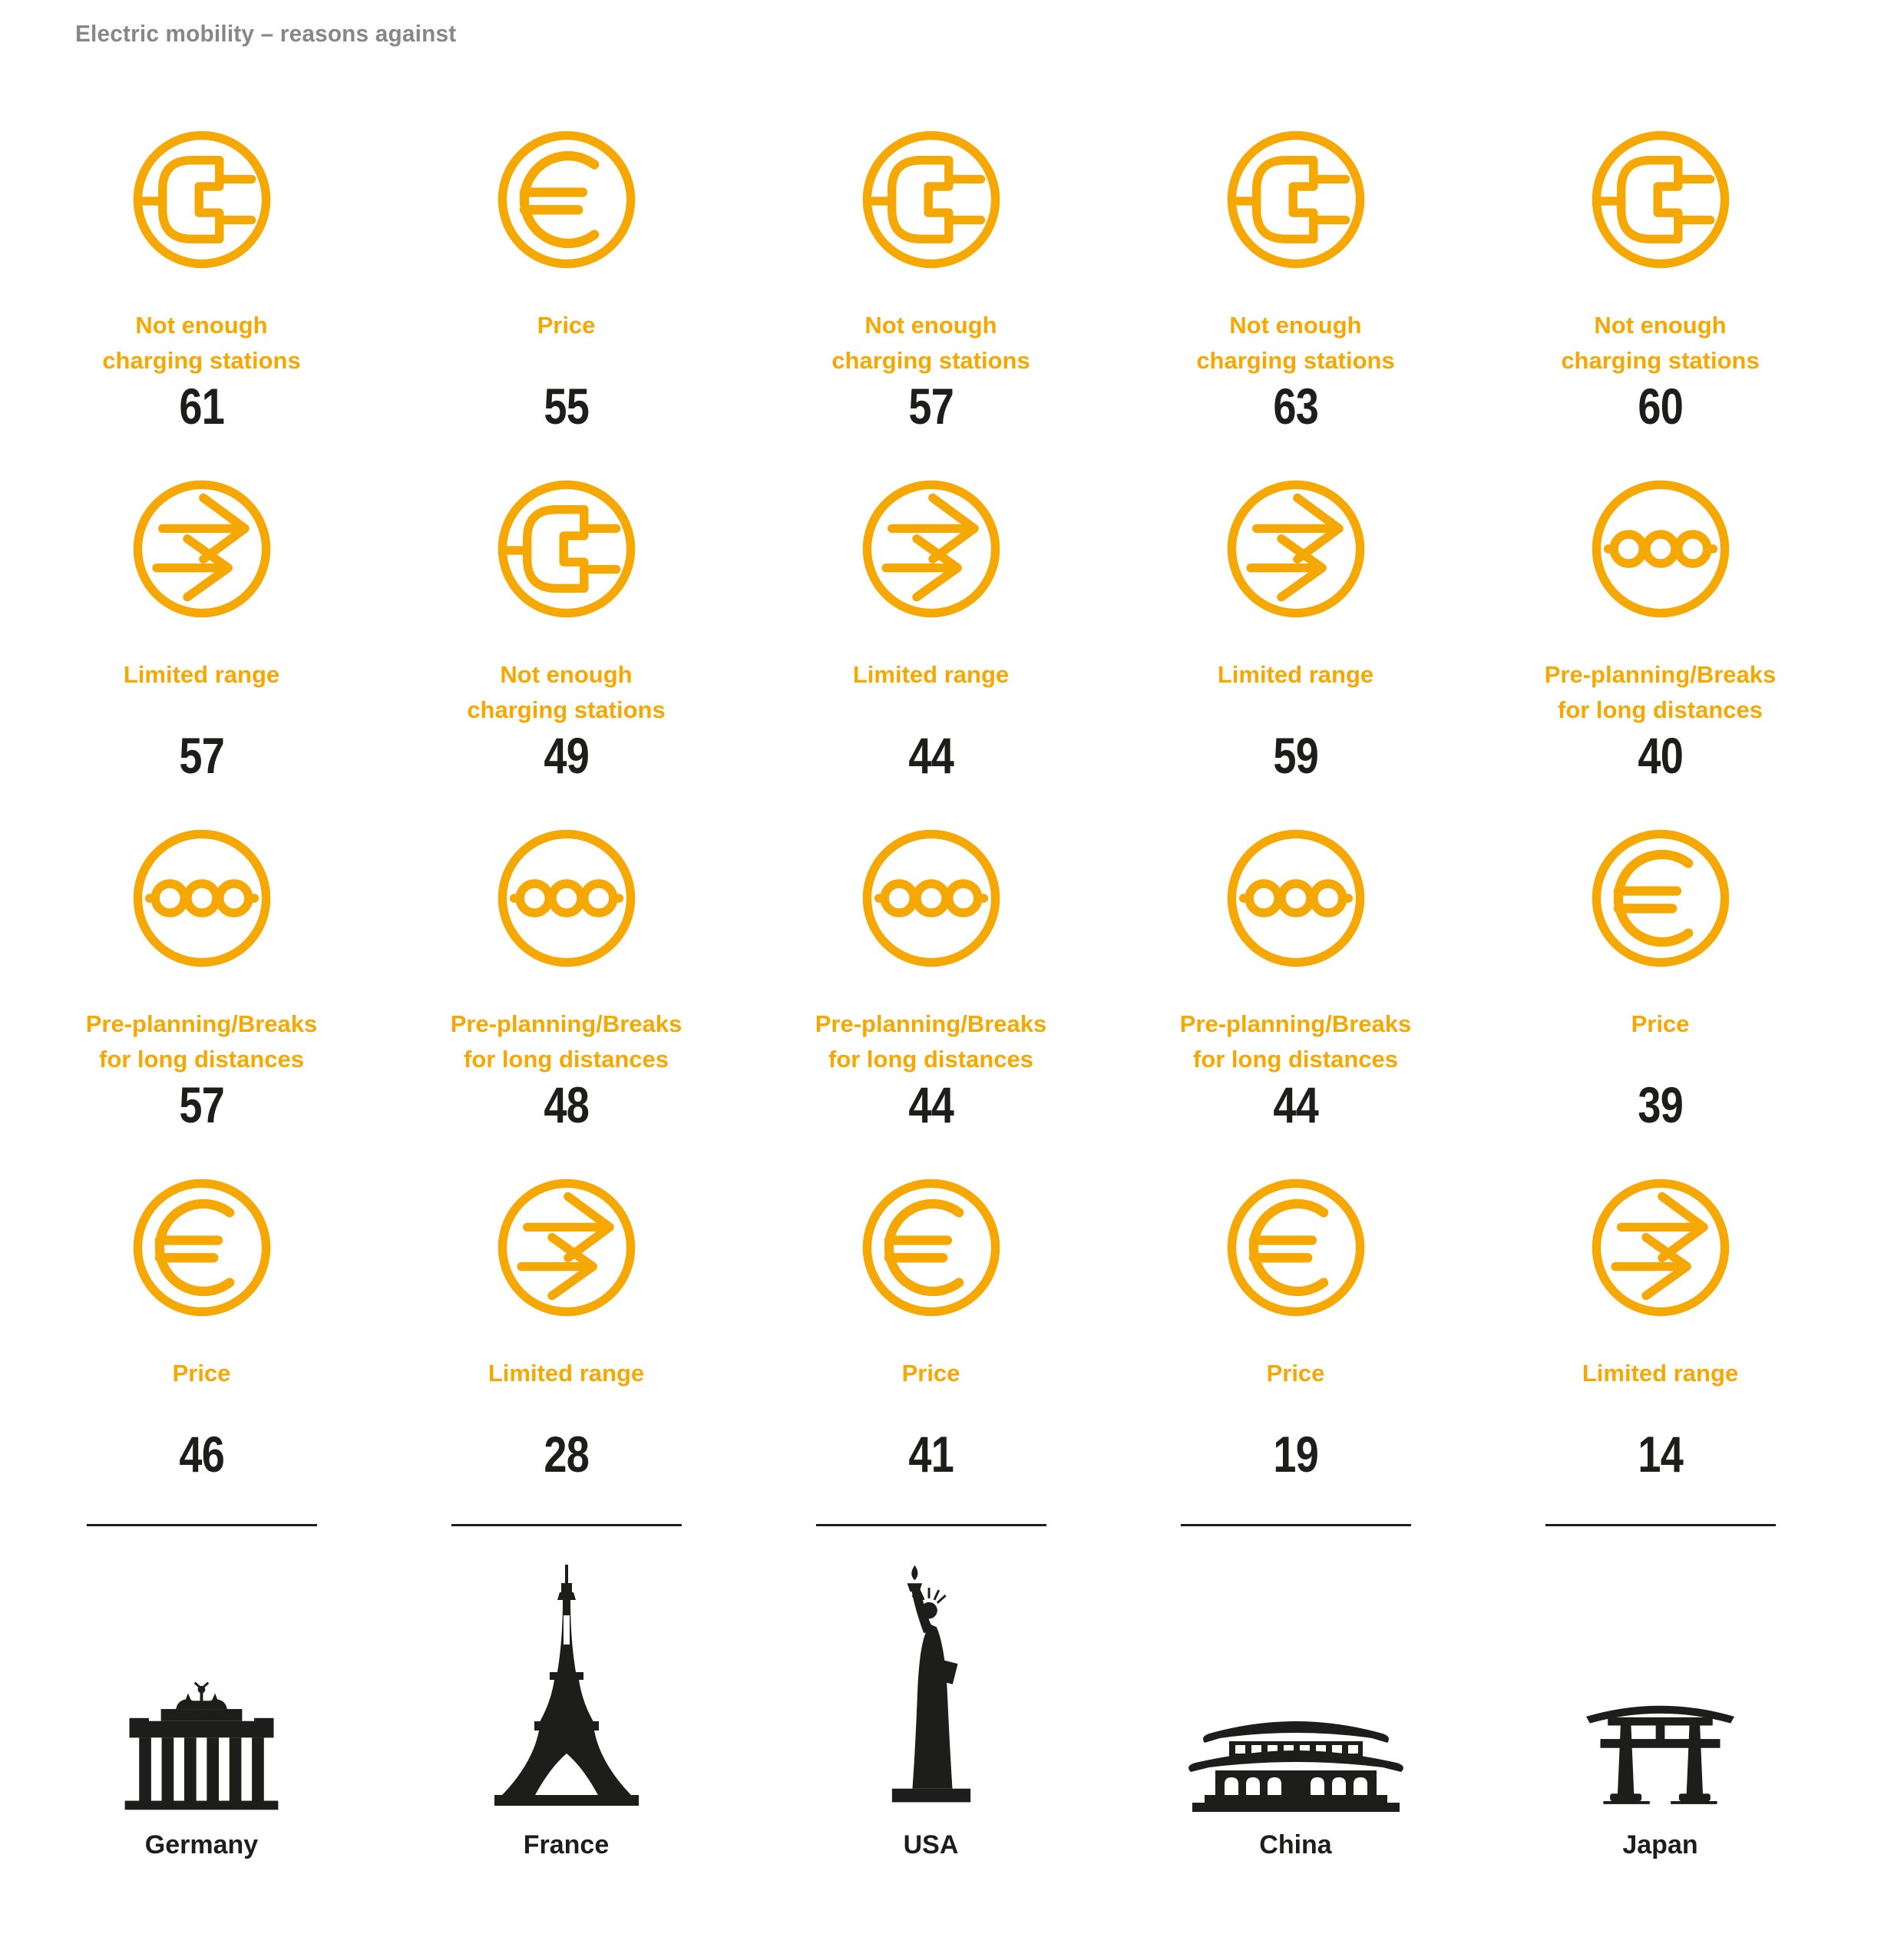 This screenshot has height=1947, width=1904. I want to click on reason-value: 40, so click(1660, 755).